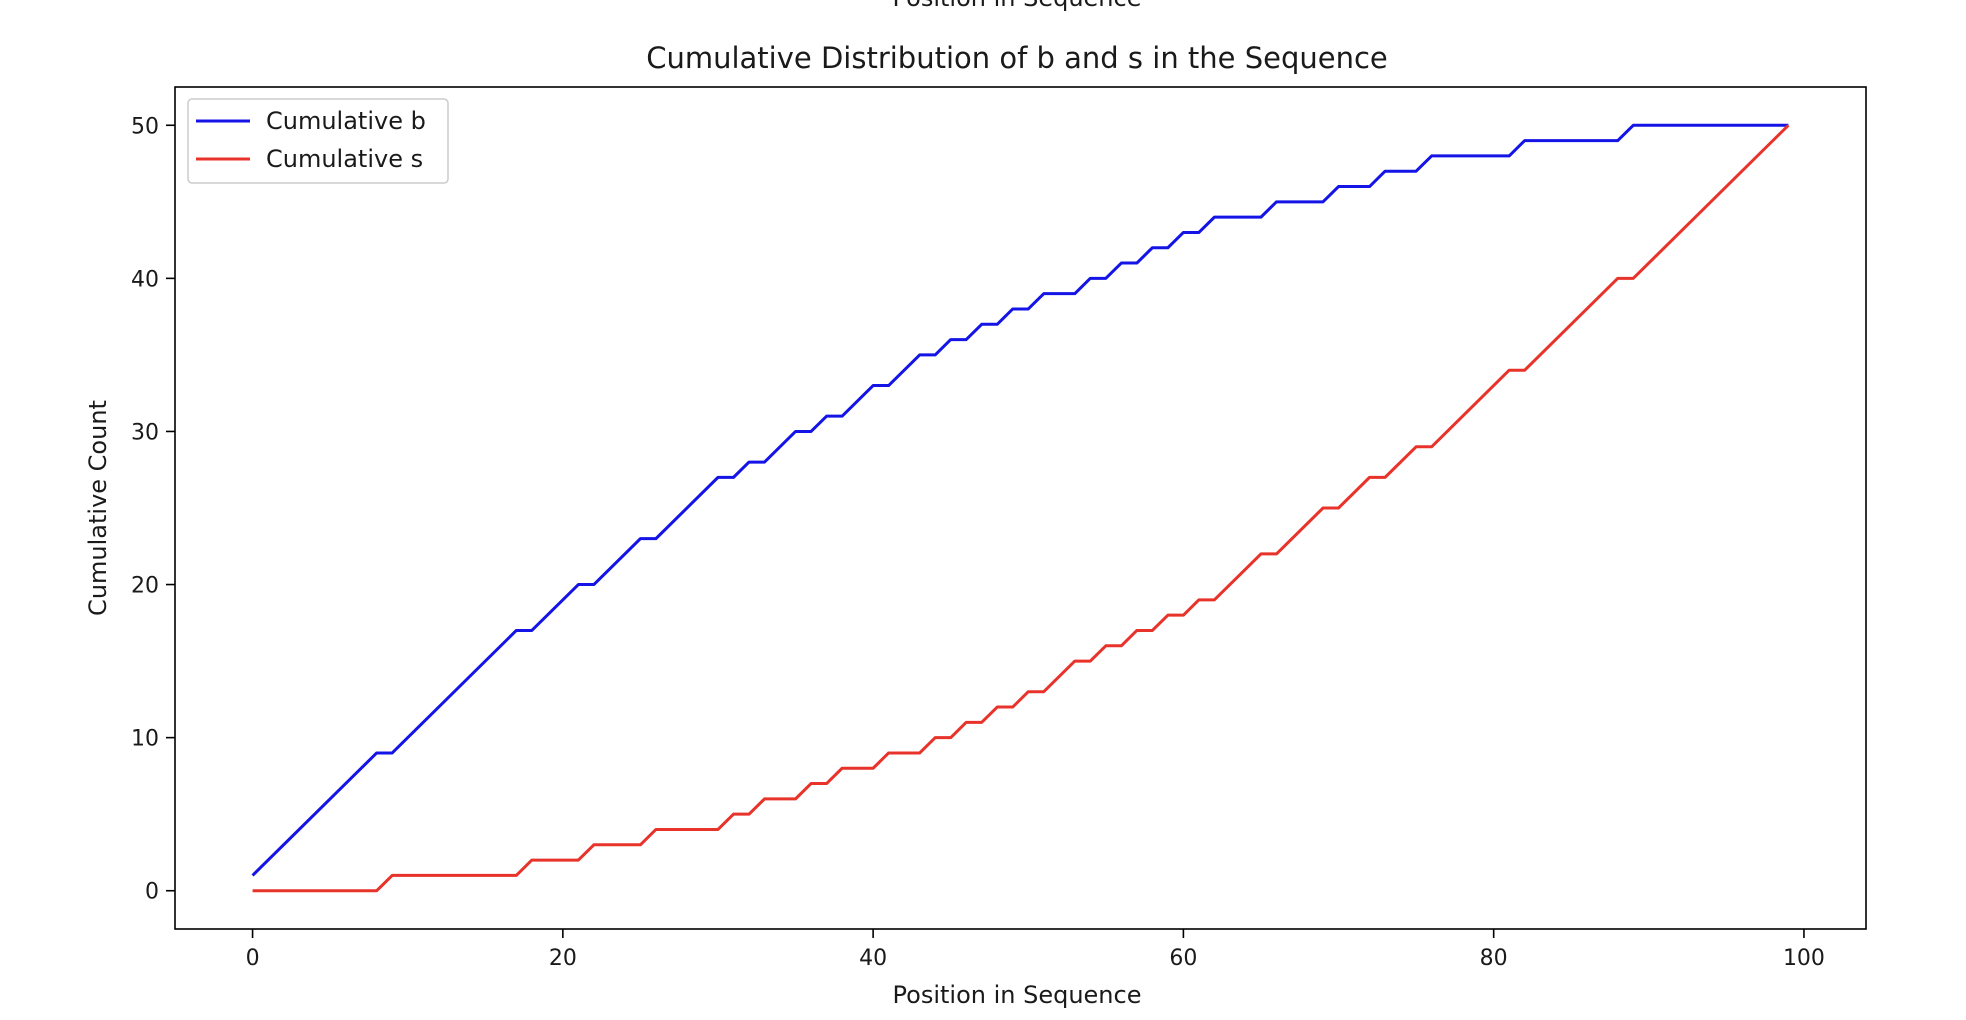 This screenshot has height=1020, width=1966. What do you see at coordinates (145, 279) in the screenshot?
I see `y-tick-label: 40` at bounding box center [145, 279].